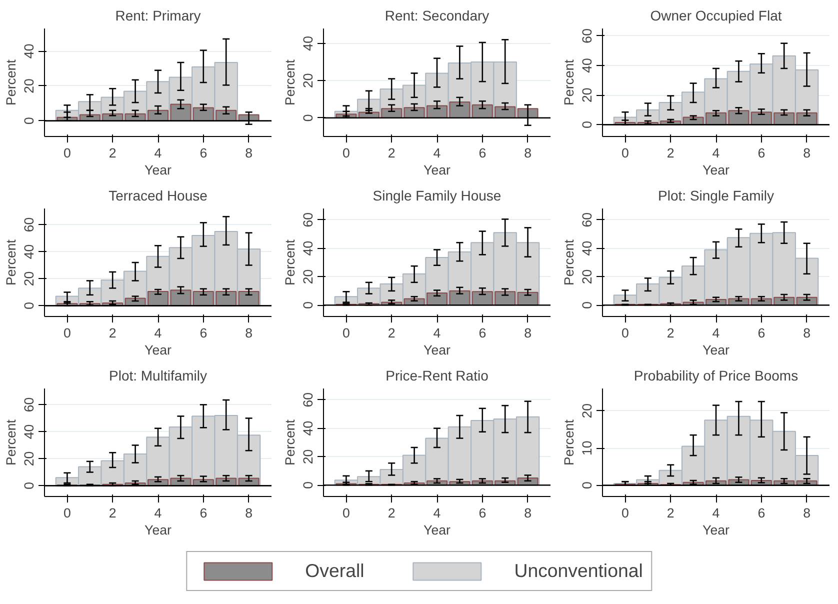  Describe the element at coordinates (578, 571) in the screenshot. I see `legend-label: Unconventional` at that location.